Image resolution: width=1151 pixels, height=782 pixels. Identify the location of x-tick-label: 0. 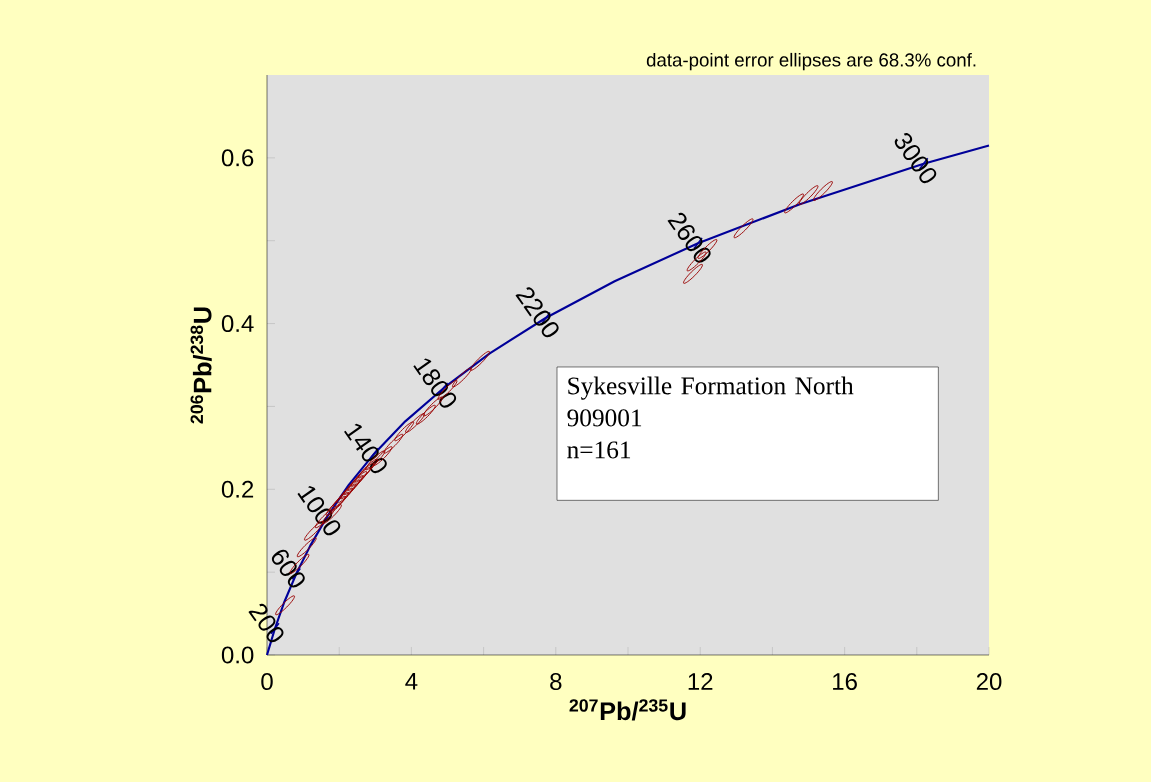
(267, 682).